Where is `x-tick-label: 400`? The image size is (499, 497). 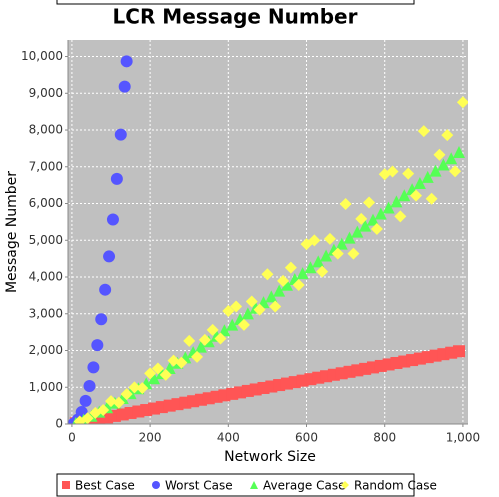 x-tick-label: 400 is located at coordinates (228, 438).